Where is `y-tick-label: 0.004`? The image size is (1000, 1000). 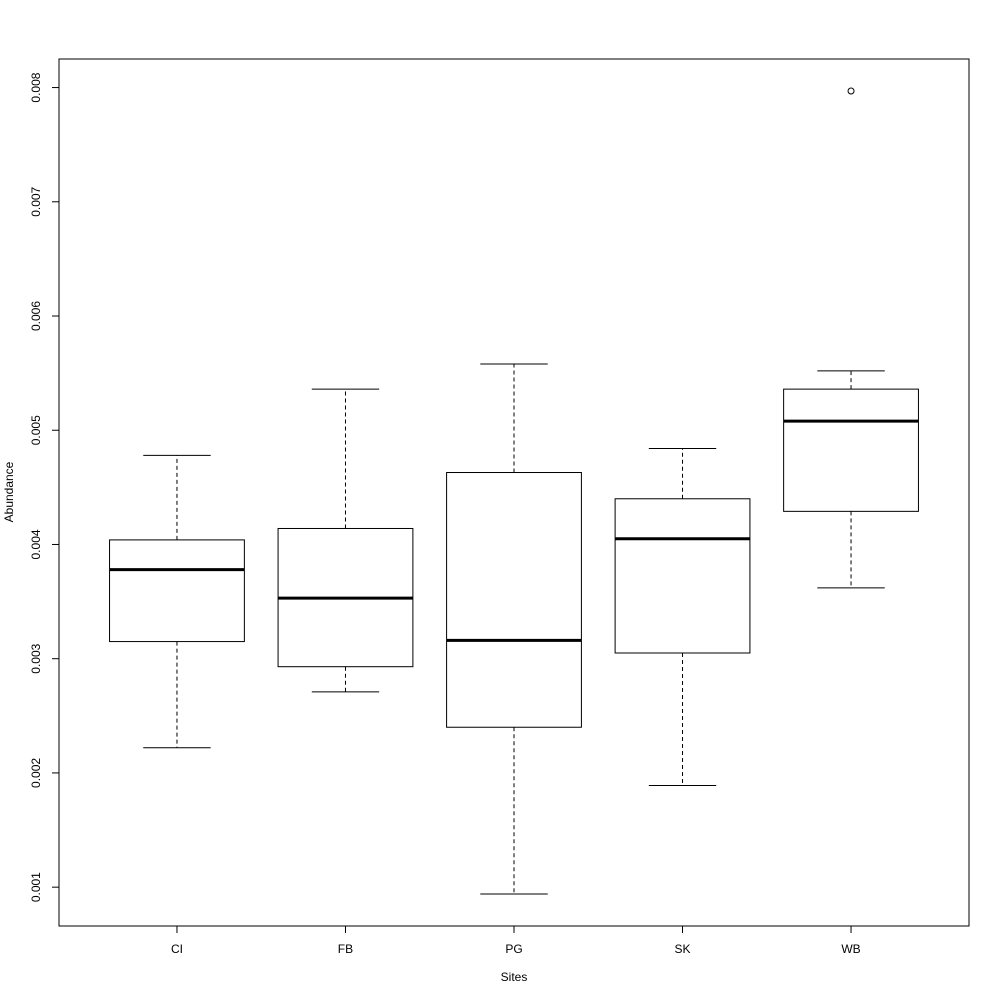
y-tick-label: 0.004 is located at coordinates (36, 544).